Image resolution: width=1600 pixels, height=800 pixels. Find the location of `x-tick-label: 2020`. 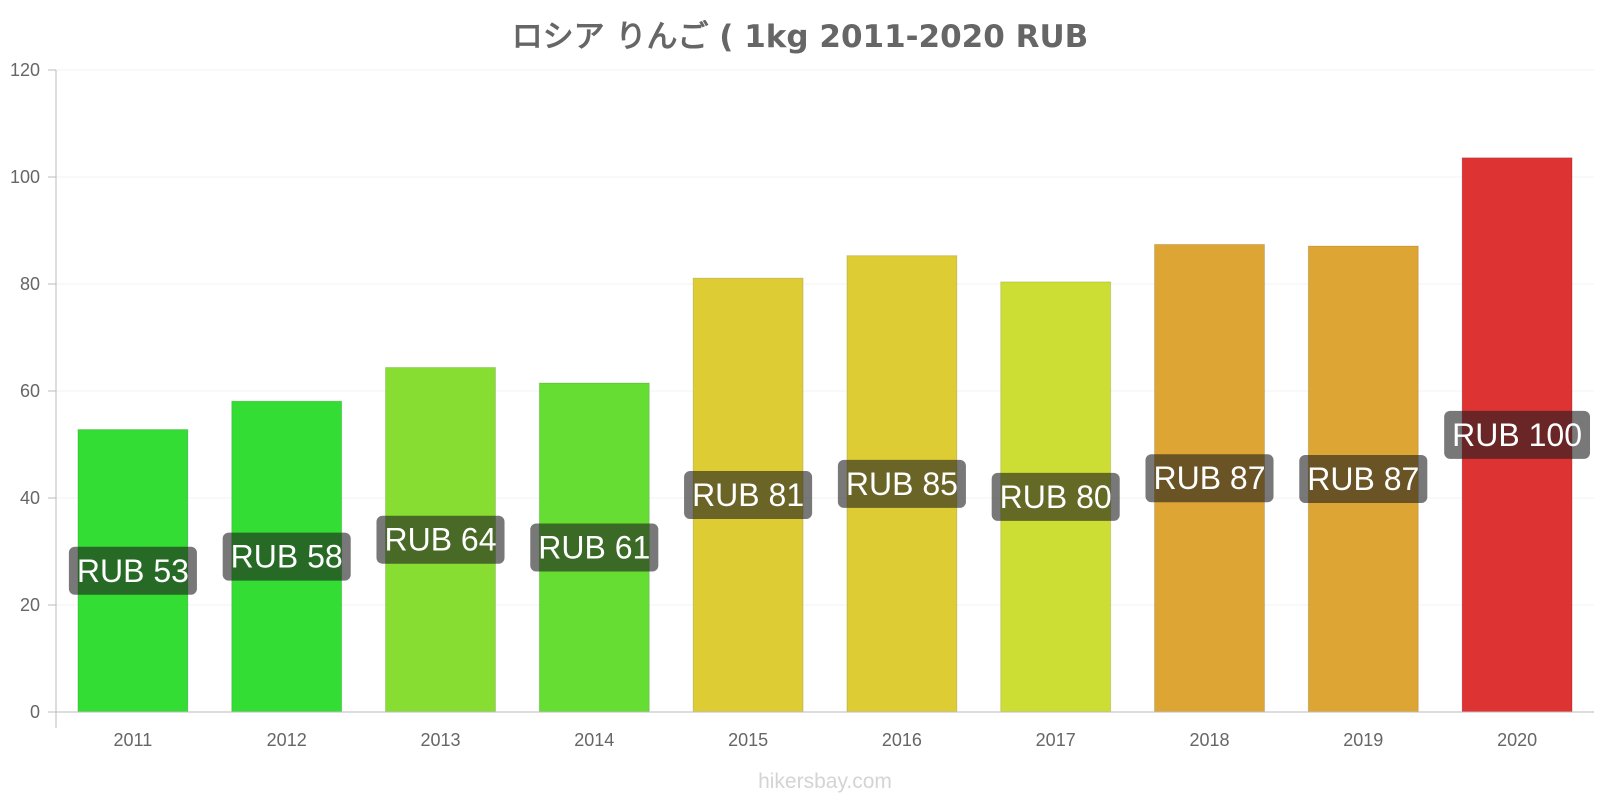

x-tick-label: 2020 is located at coordinates (1517, 740).